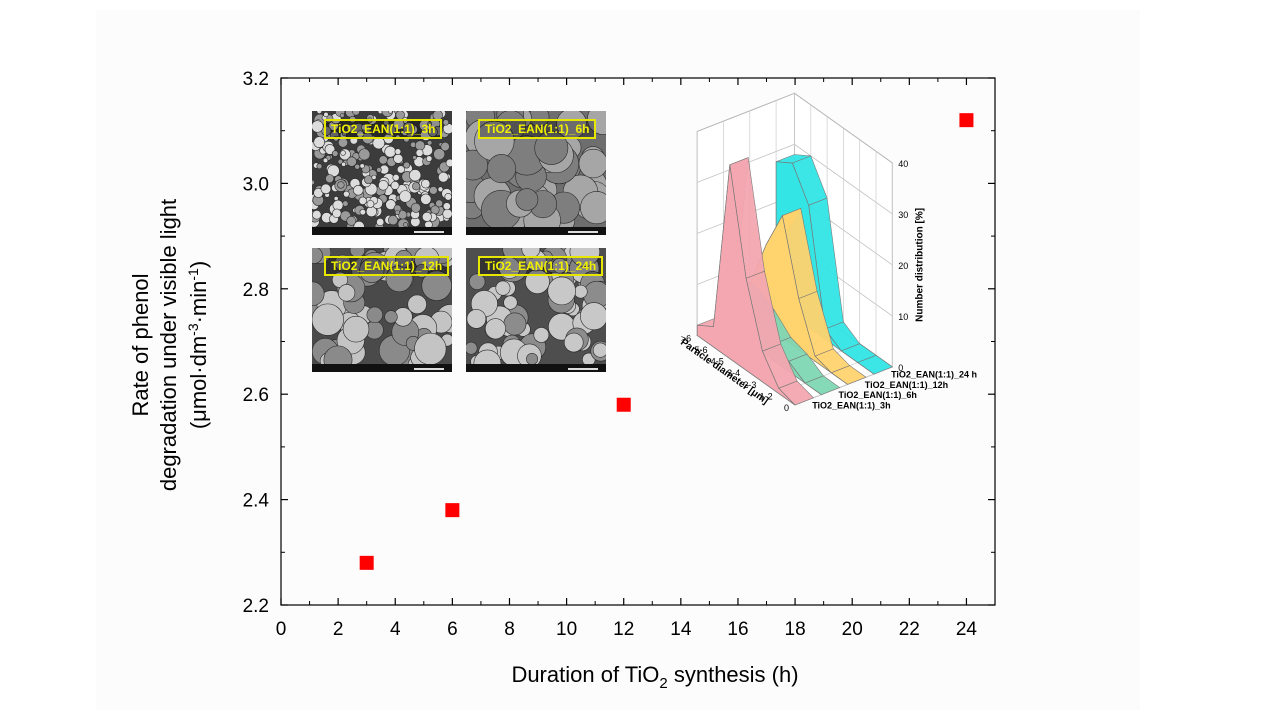  What do you see at coordinates (967, 629) in the screenshot?
I see `x-tick-label: 24` at bounding box center [967, 629].